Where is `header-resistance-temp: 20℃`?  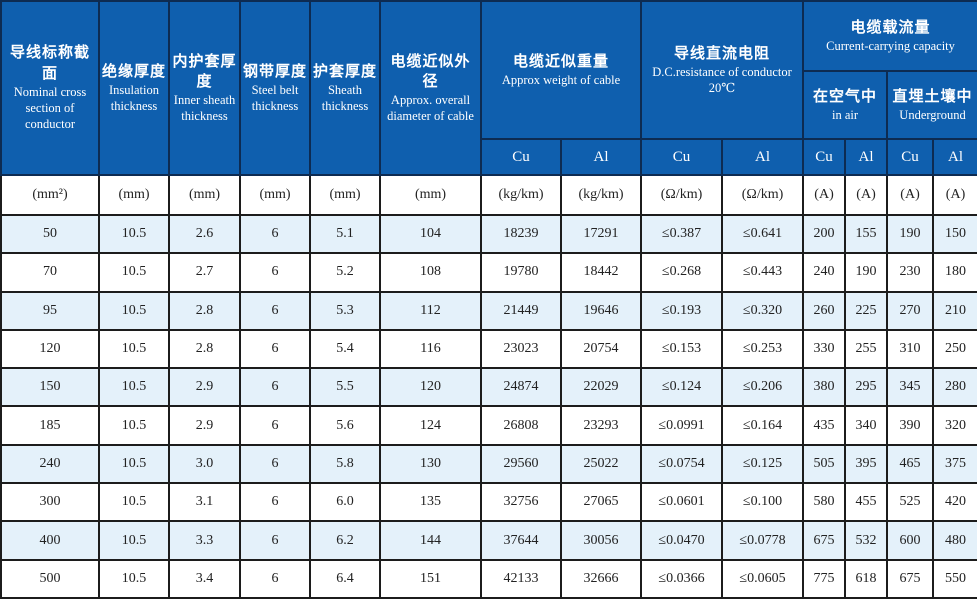
header-resistance-temp: 20℃ is located at coordinates (722, 88).